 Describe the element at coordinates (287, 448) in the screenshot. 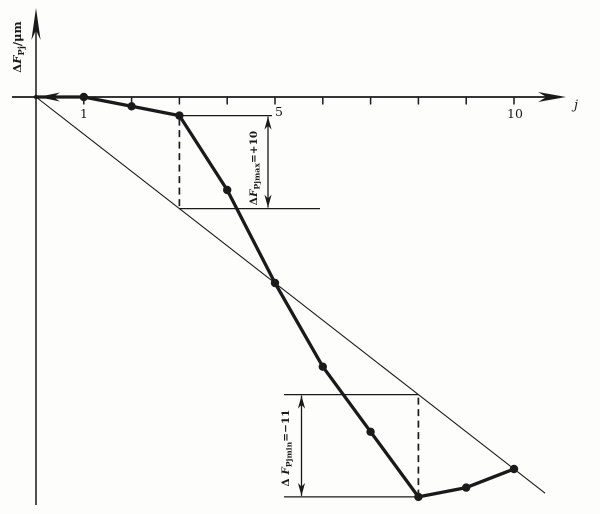

I see `svg-text: Δ FPjmin=−11` at that location.